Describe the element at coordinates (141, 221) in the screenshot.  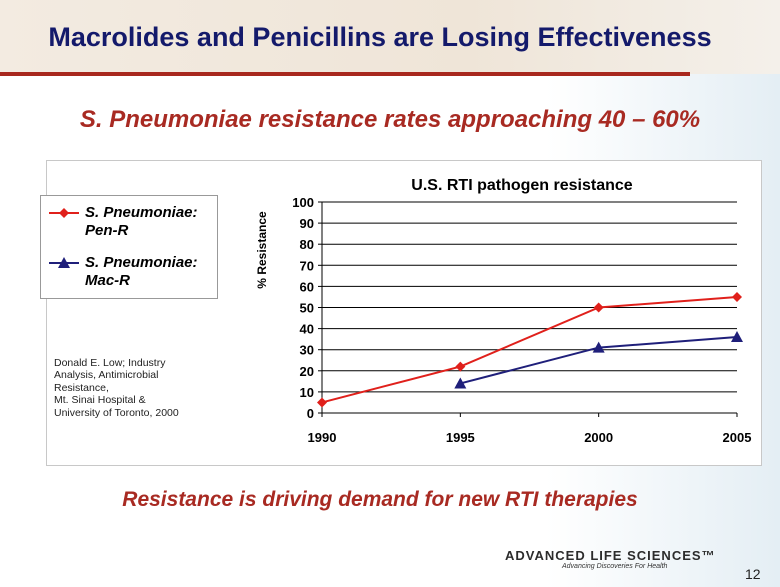
I see `legend-label: S. Pneumoniae: Pen-R` at that location.